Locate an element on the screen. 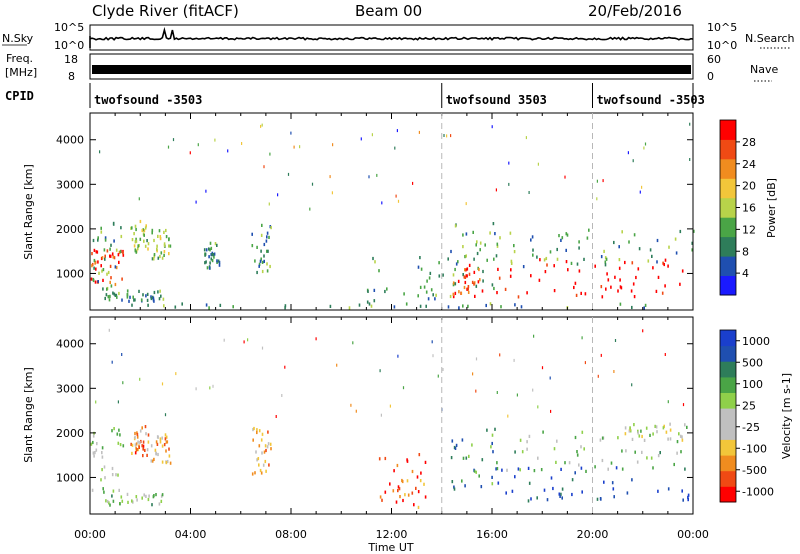  nave-tick-bottom: 0 is located at coordinates (710, 76).